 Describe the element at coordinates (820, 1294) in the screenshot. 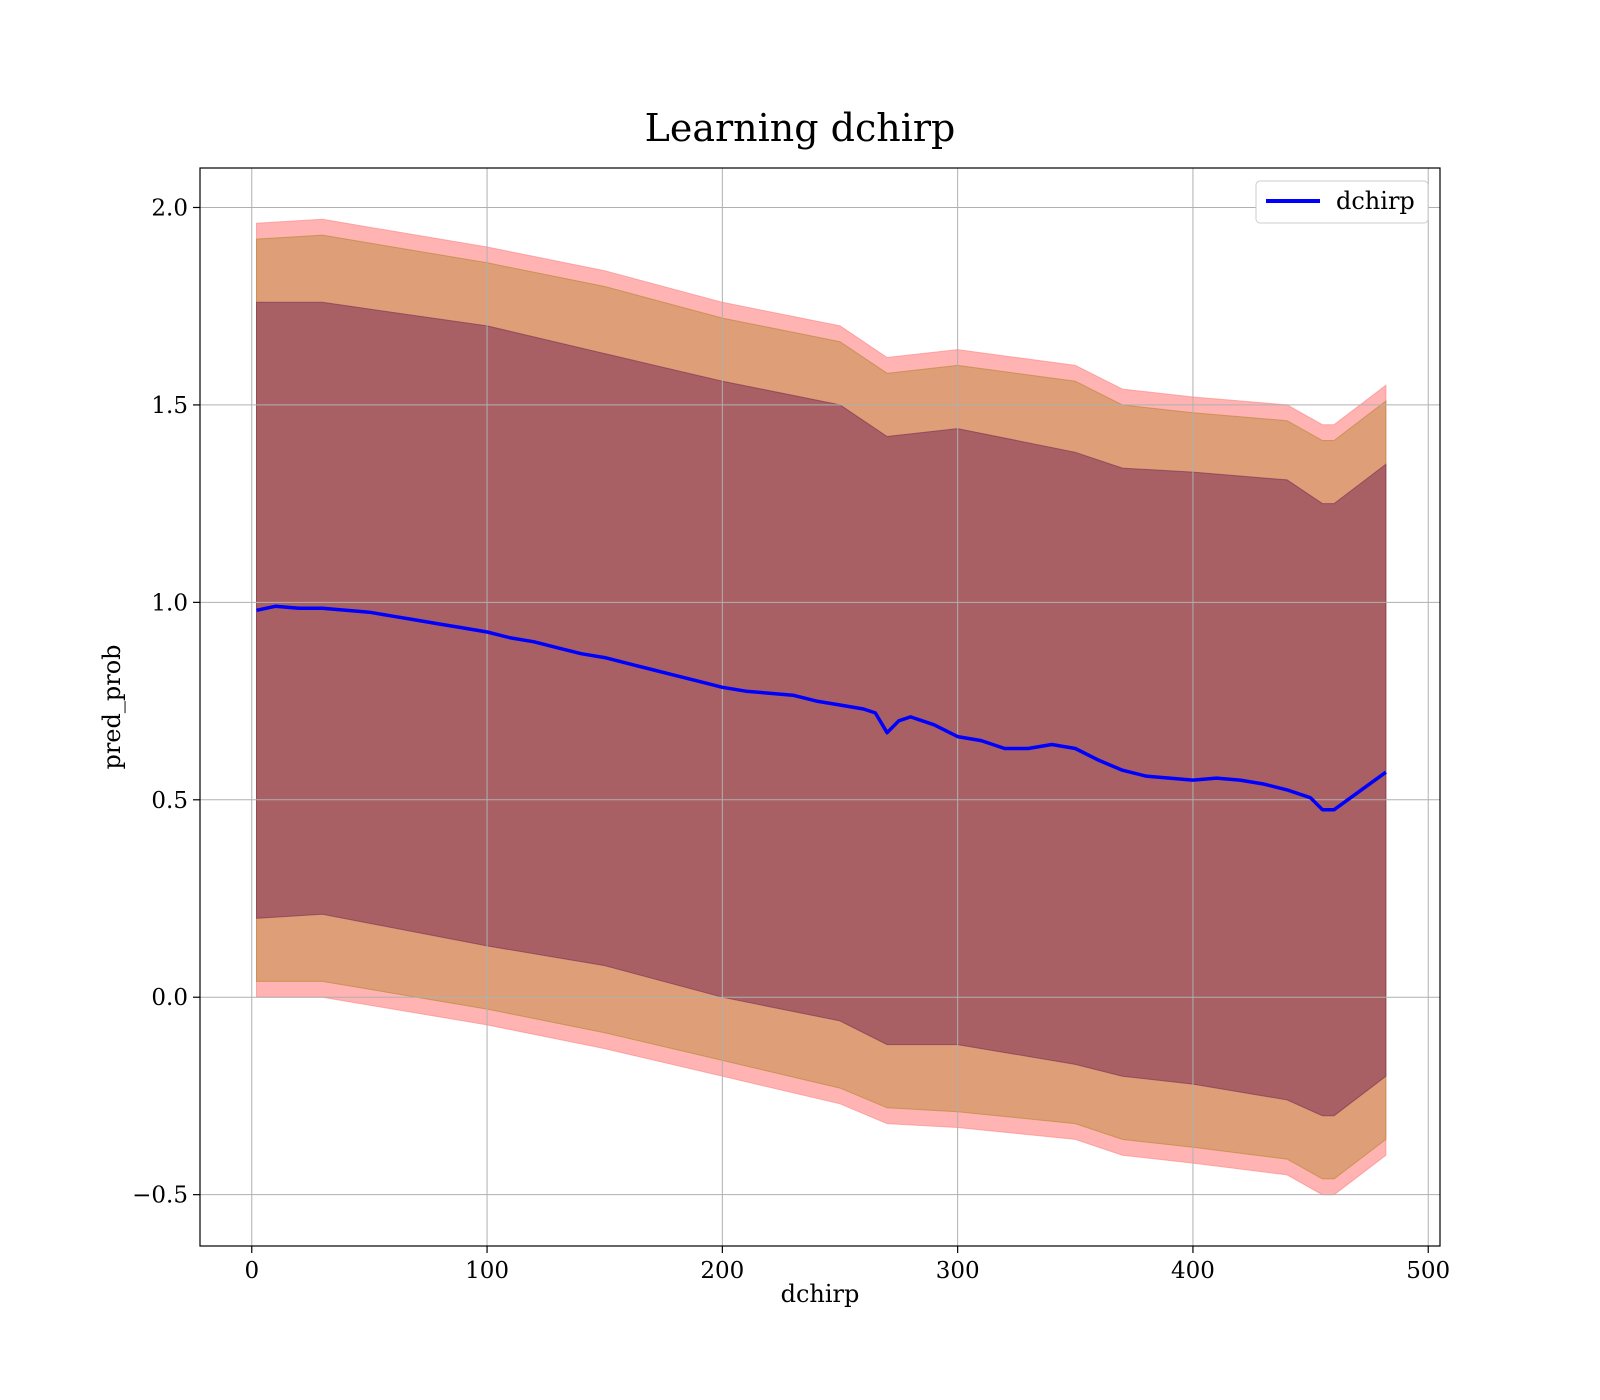

I see `x-axis-label: dchirp` at that location.